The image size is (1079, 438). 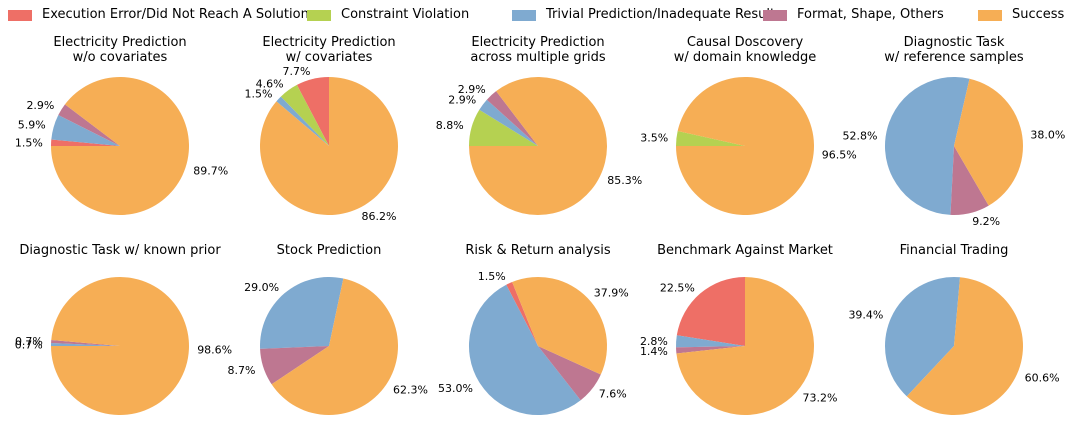 I want to click on pie-slice-label: 52.8%, so click(x=860, y=135).